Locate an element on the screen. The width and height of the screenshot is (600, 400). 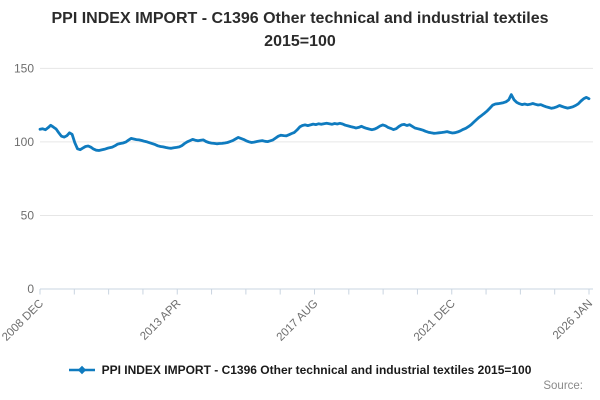
x-axis-labels: 2008 DEC 2013 APR 2017 AUG 2021 DEC 2026 JAN is located at coordinates (297, 321).